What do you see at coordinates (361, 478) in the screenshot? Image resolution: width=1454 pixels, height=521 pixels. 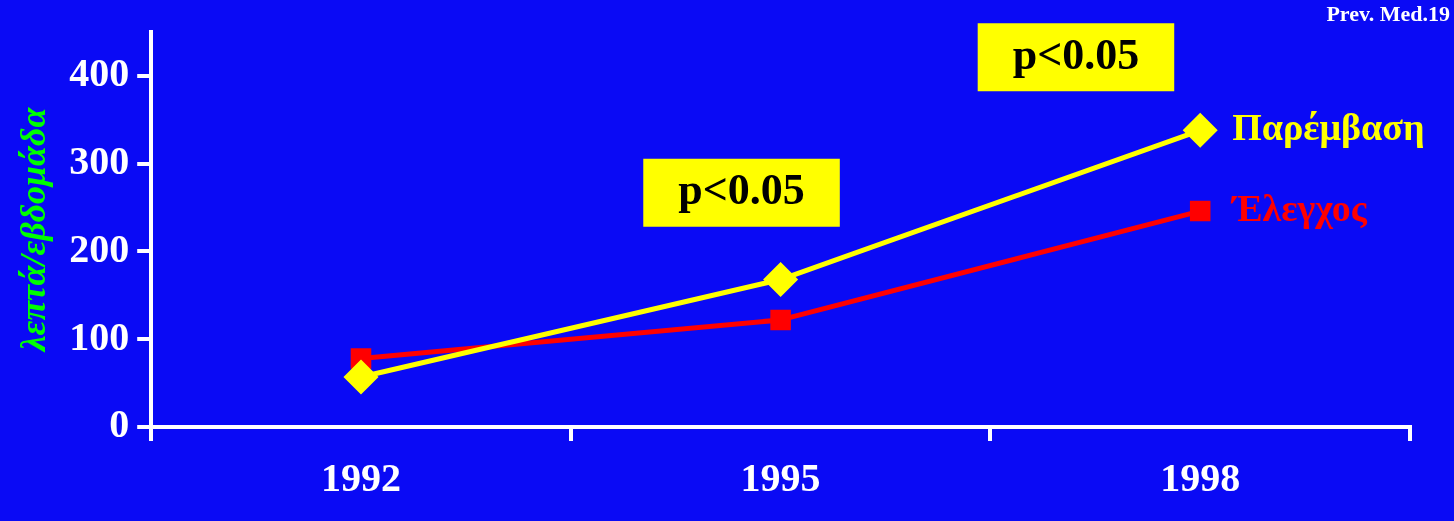 I see `x-tick-label: 1992` at bounding box center [361, 478].